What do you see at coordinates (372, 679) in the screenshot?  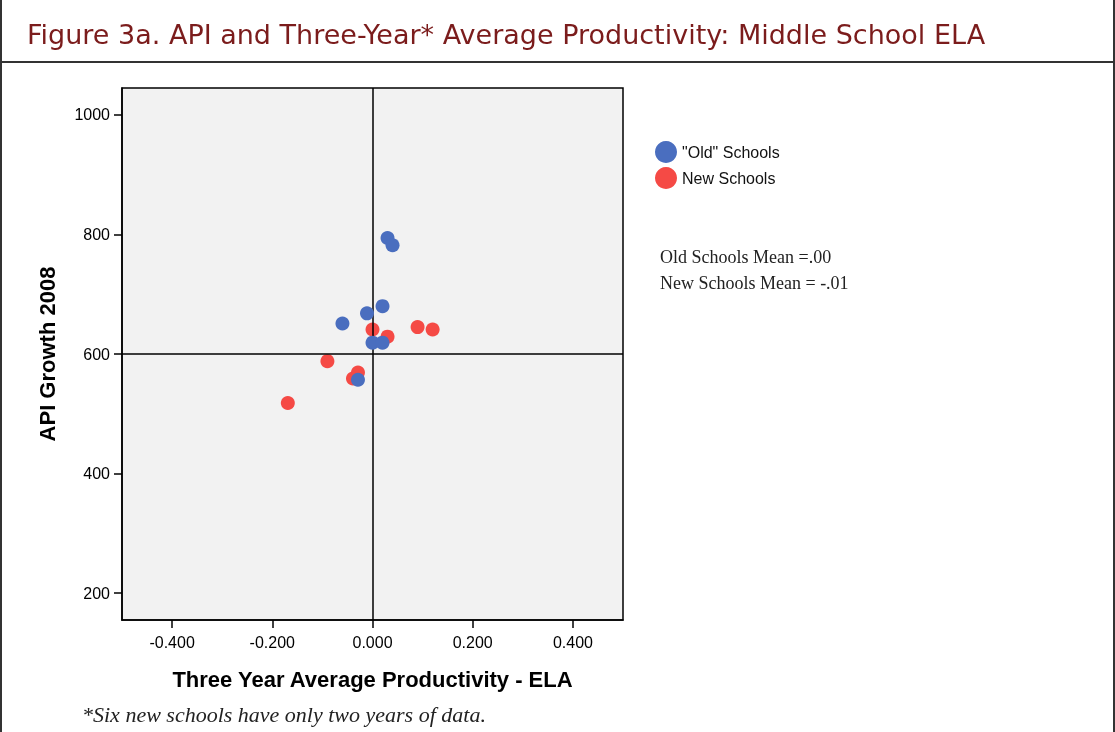 I see `x-axis-title: Three Year Average Productivity - ELA` at bounding box center [372, 679].